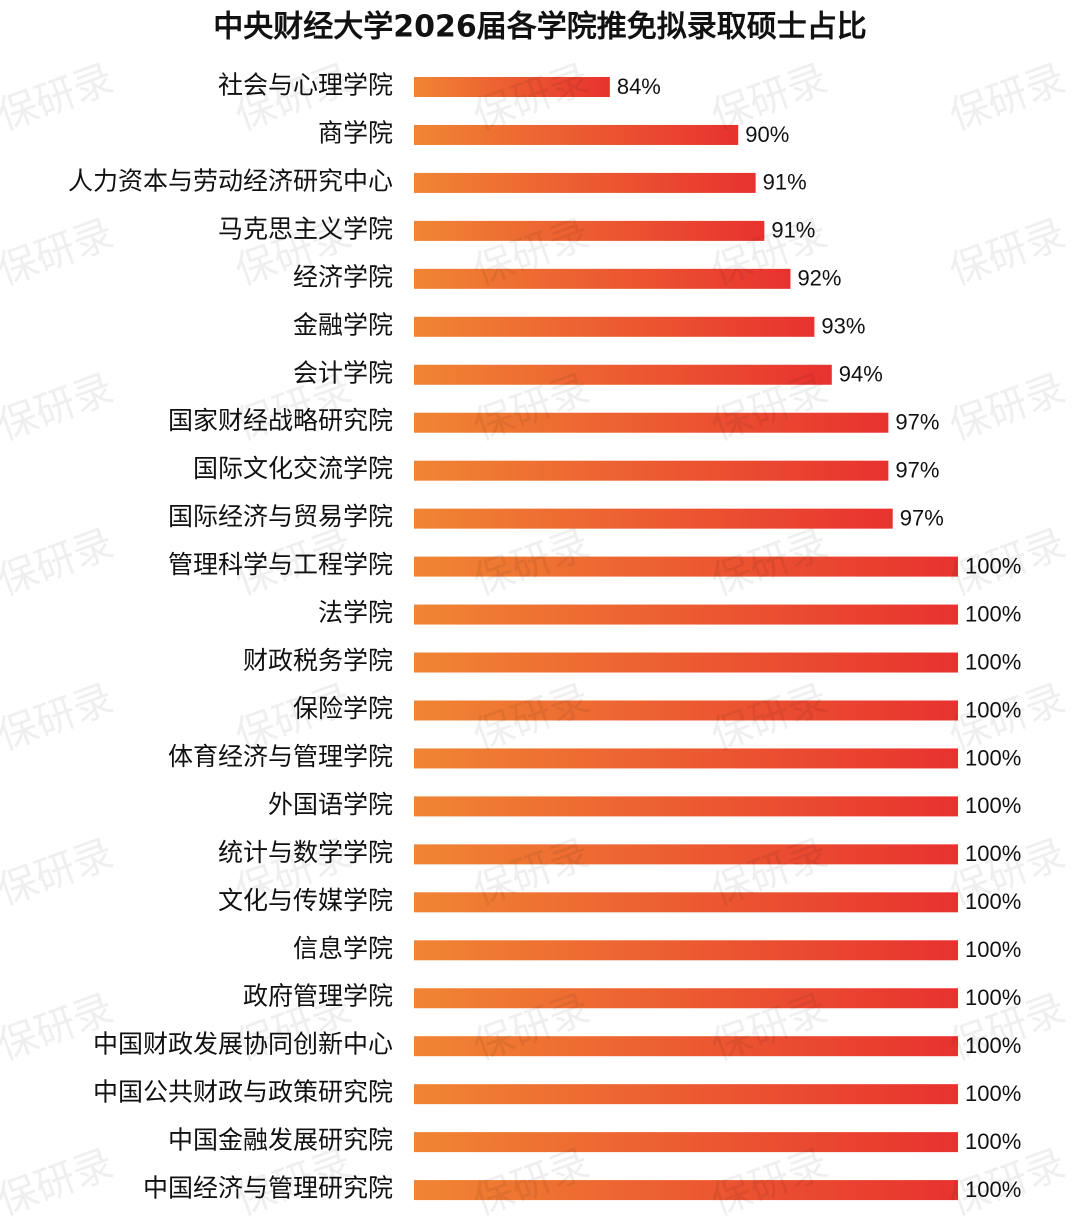 This screenshot has width=1080, height=1226. I want to click on value-label: 84%, so click(639, 86).